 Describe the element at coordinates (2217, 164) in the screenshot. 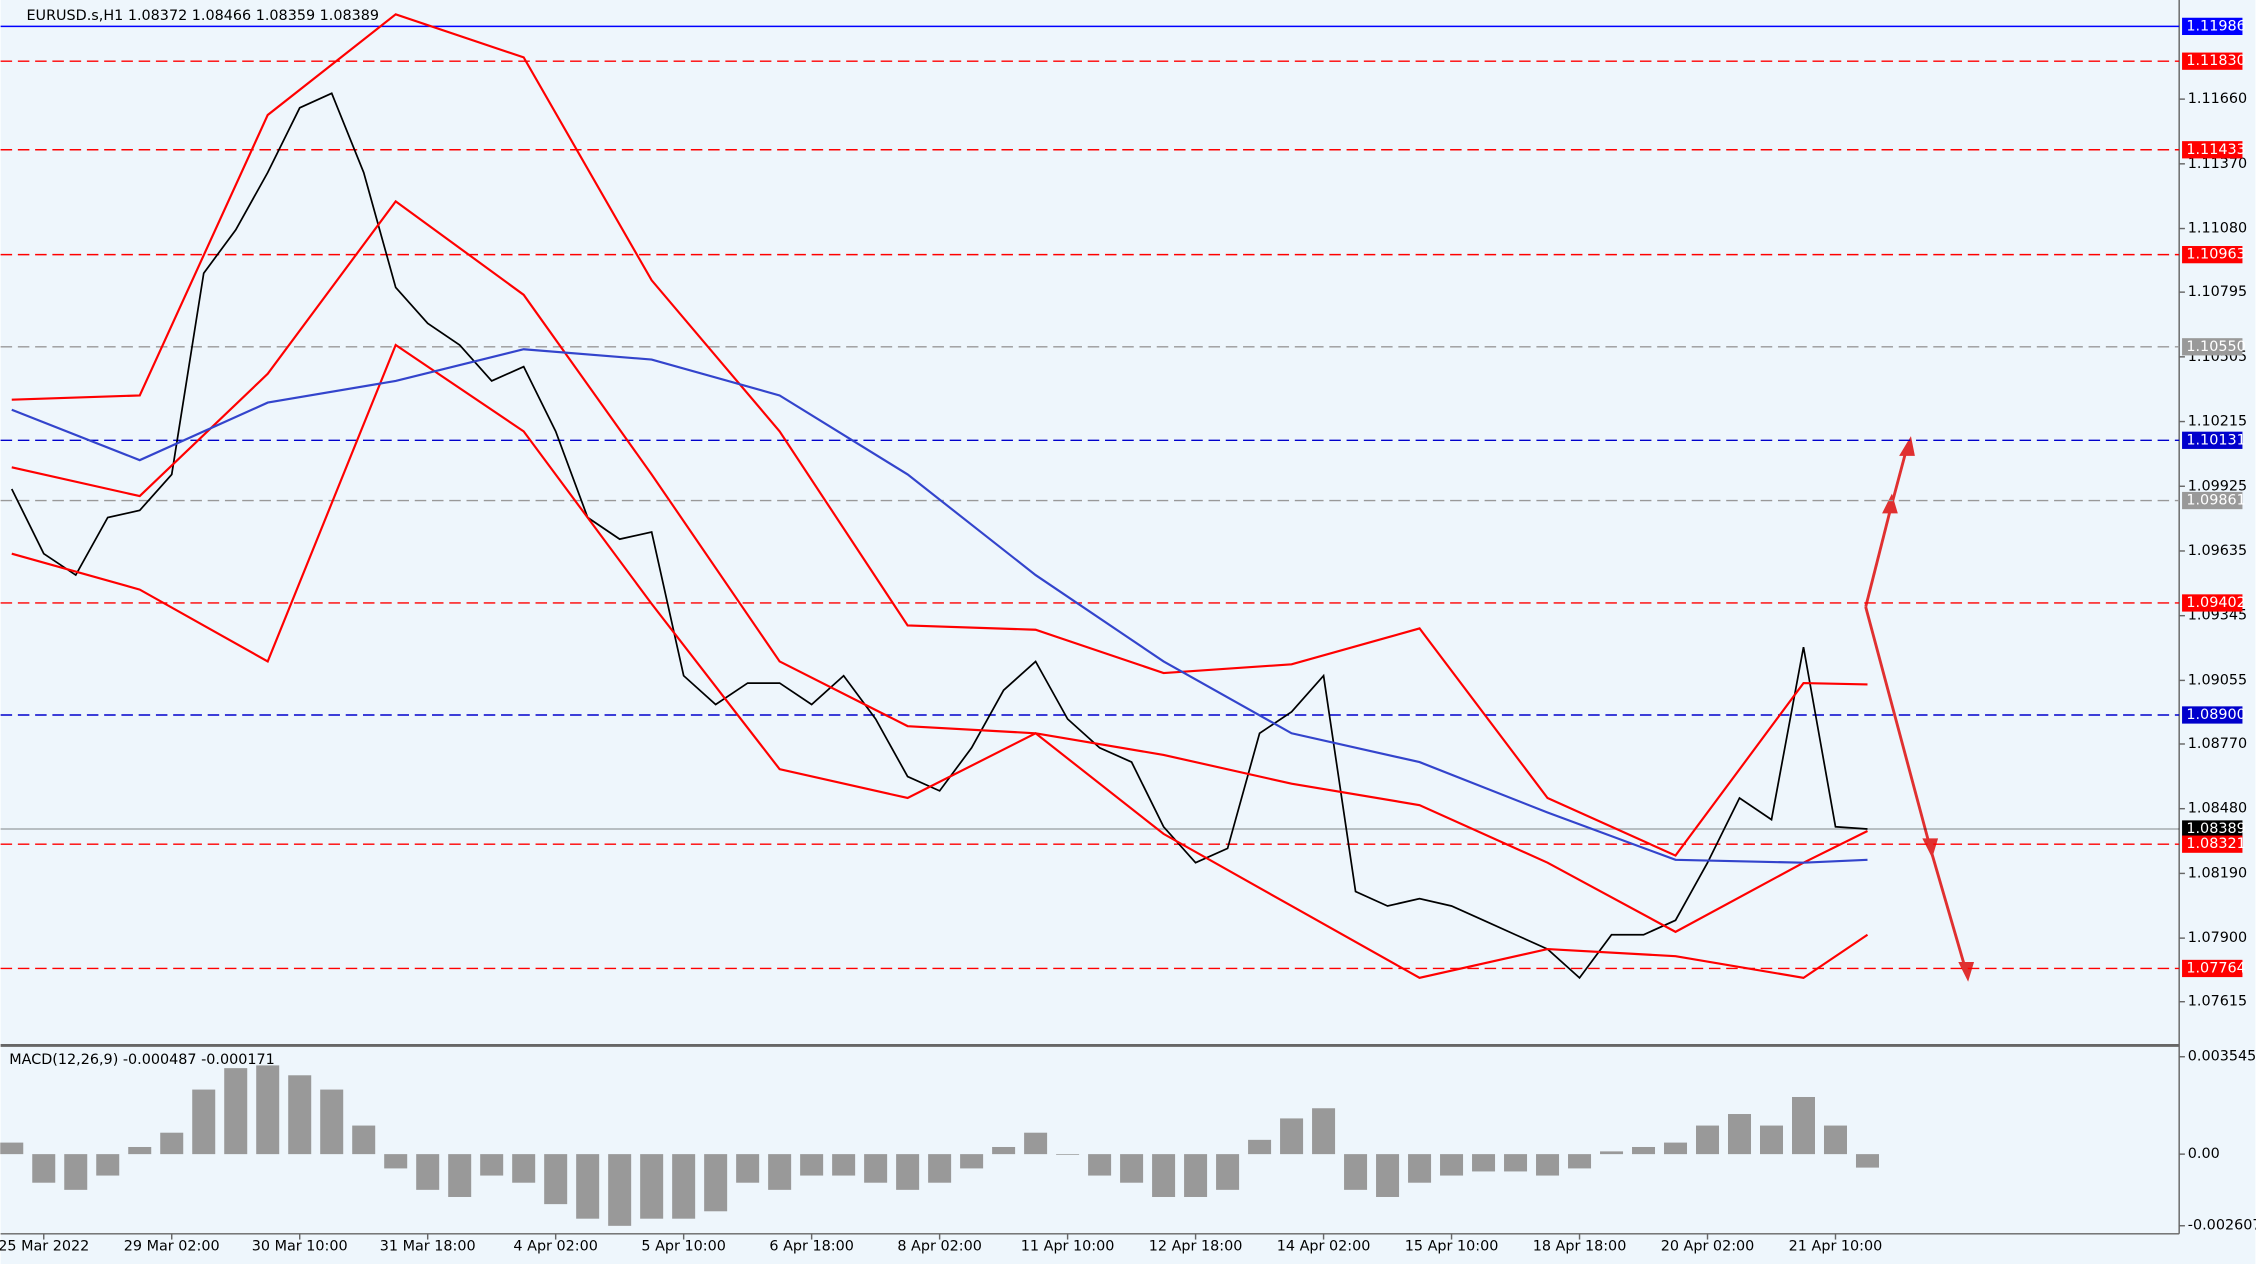

I see `y-tick-label: 1.11370` at that location.